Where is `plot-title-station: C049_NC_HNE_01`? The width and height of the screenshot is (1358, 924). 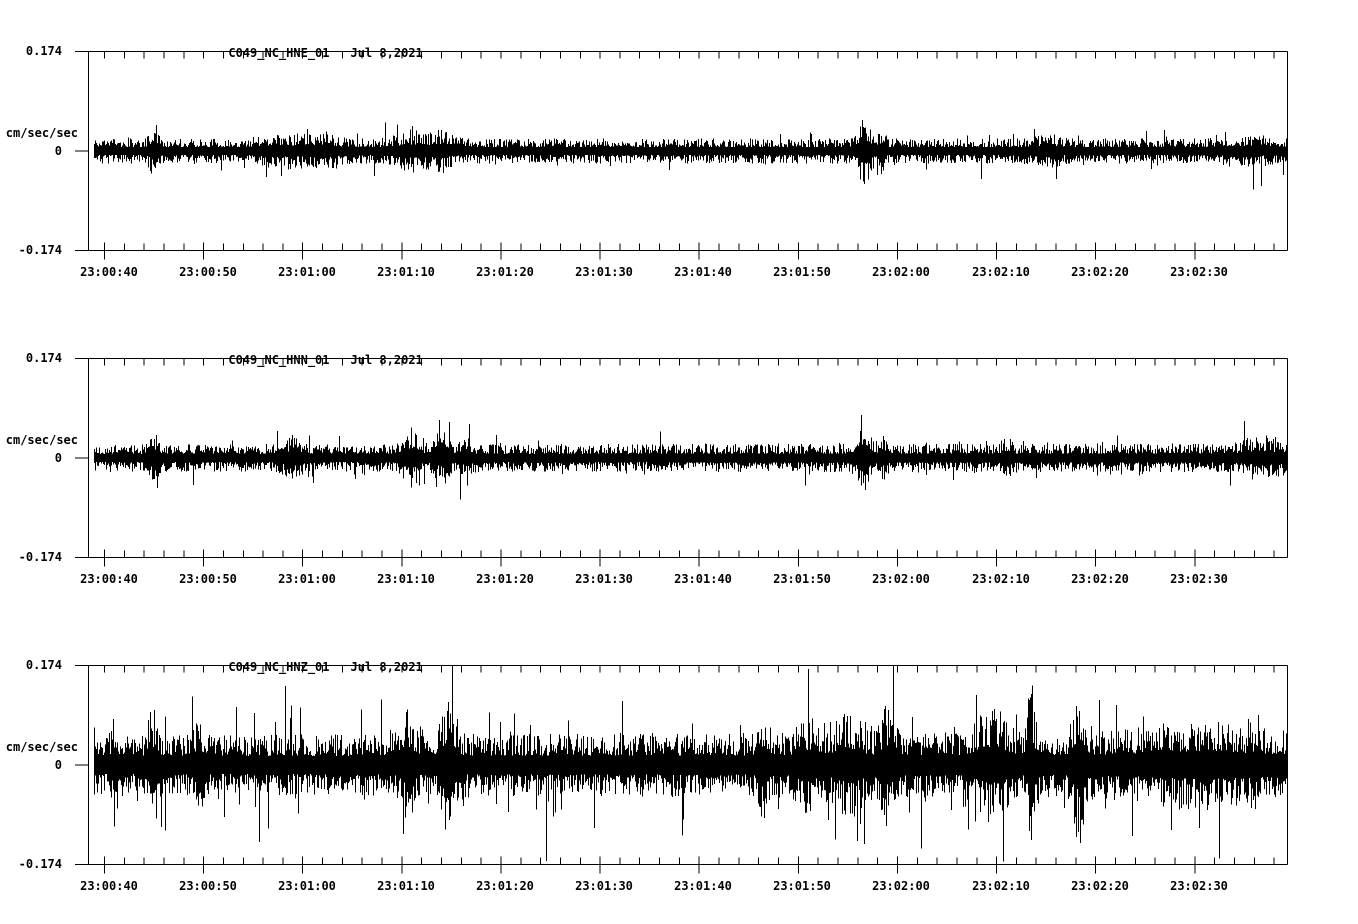
plot-title-station: C049_NC_HNE_01 is located at coordinates (279, 53).